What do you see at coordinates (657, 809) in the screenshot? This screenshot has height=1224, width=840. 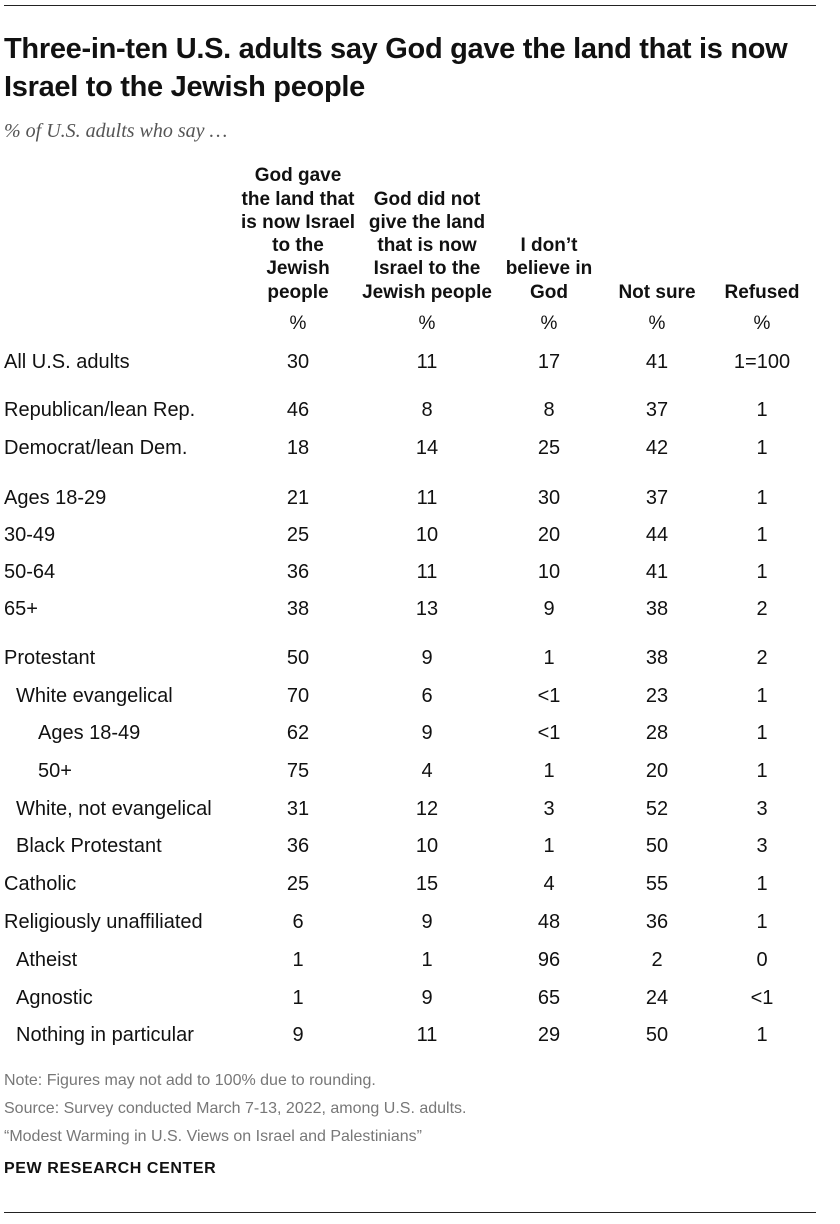 I see `table-cell: 52` at bounding box center [657, 809].